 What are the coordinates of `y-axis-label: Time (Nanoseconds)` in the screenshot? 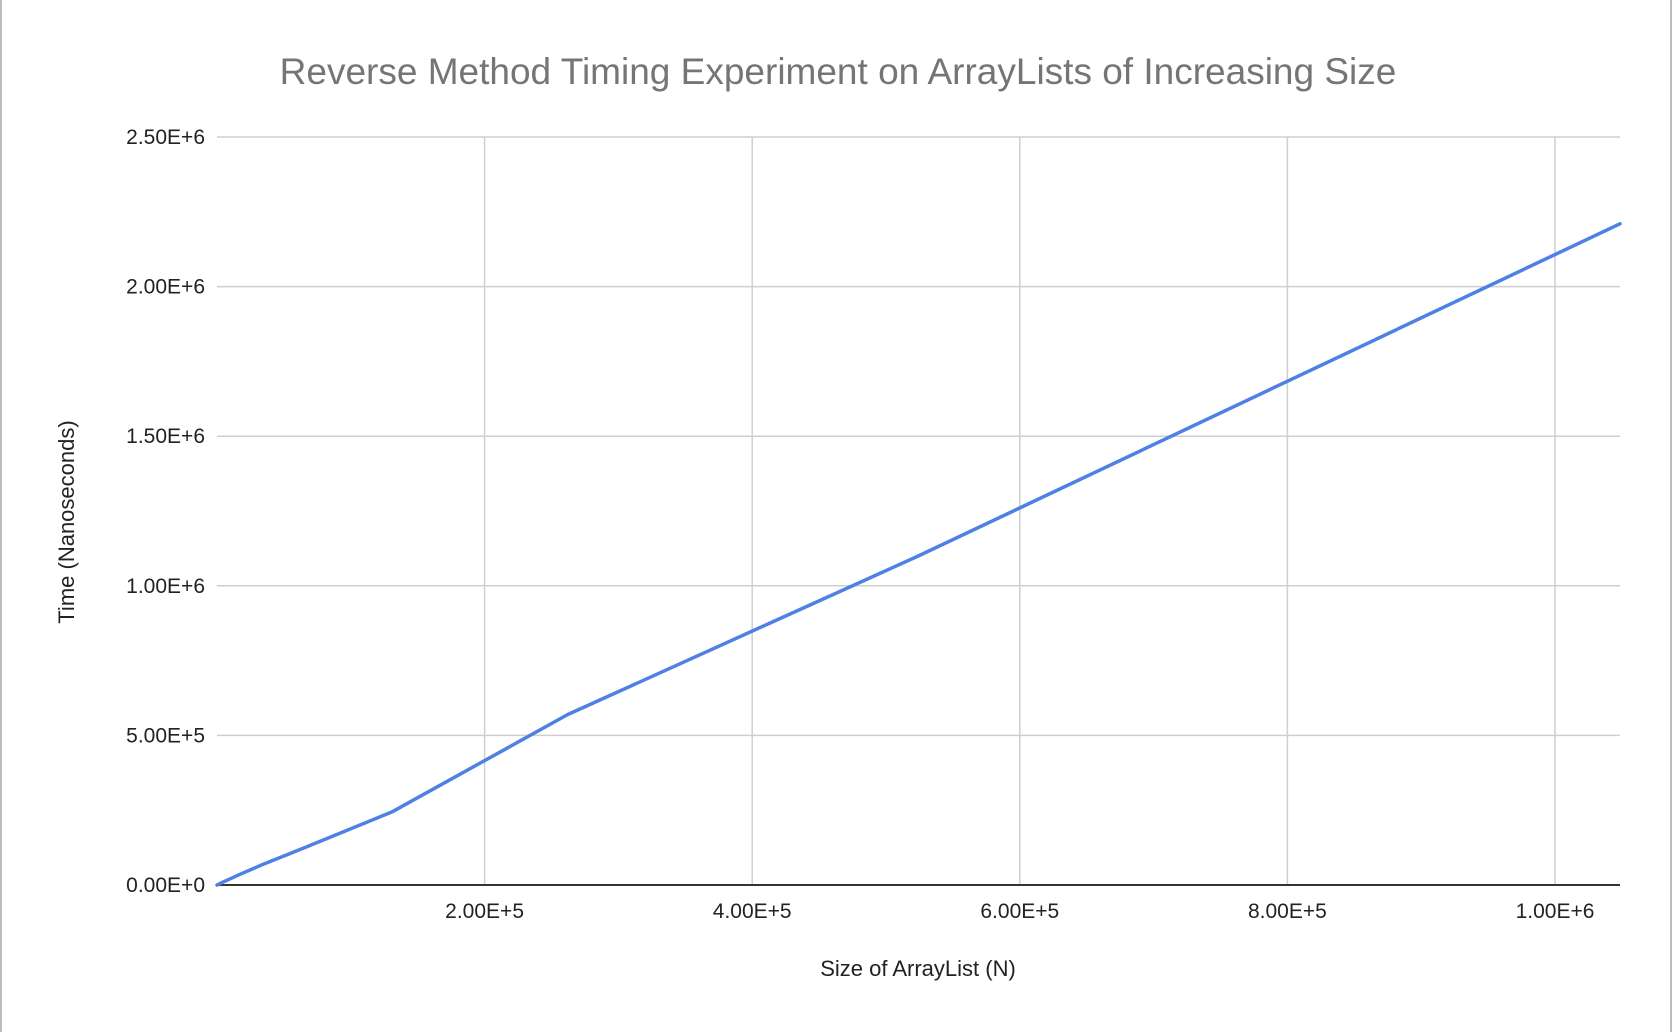 It's located at (66, 521).